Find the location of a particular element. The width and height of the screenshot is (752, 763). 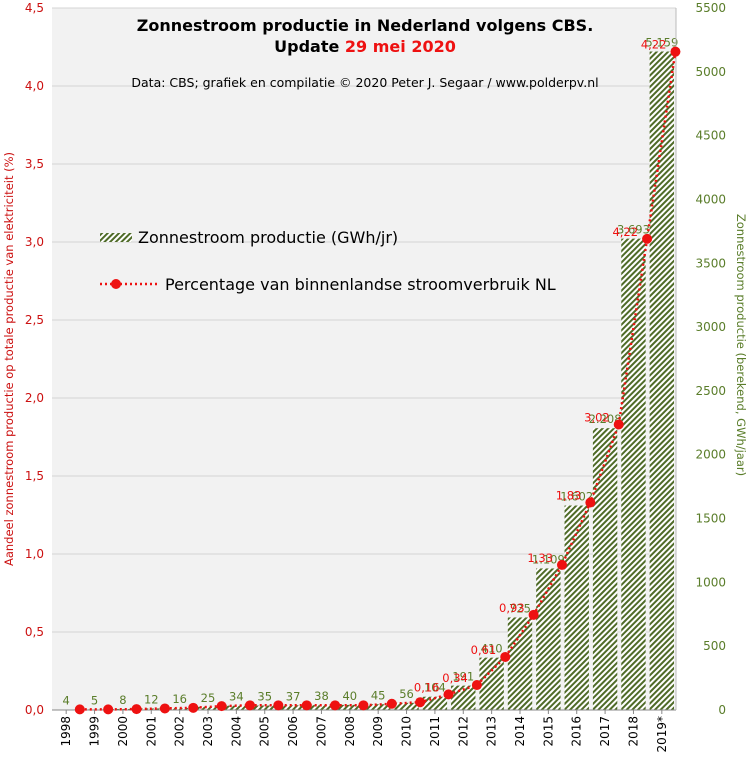

x-tick-label: 1998 is located at coordinates (66, 731).